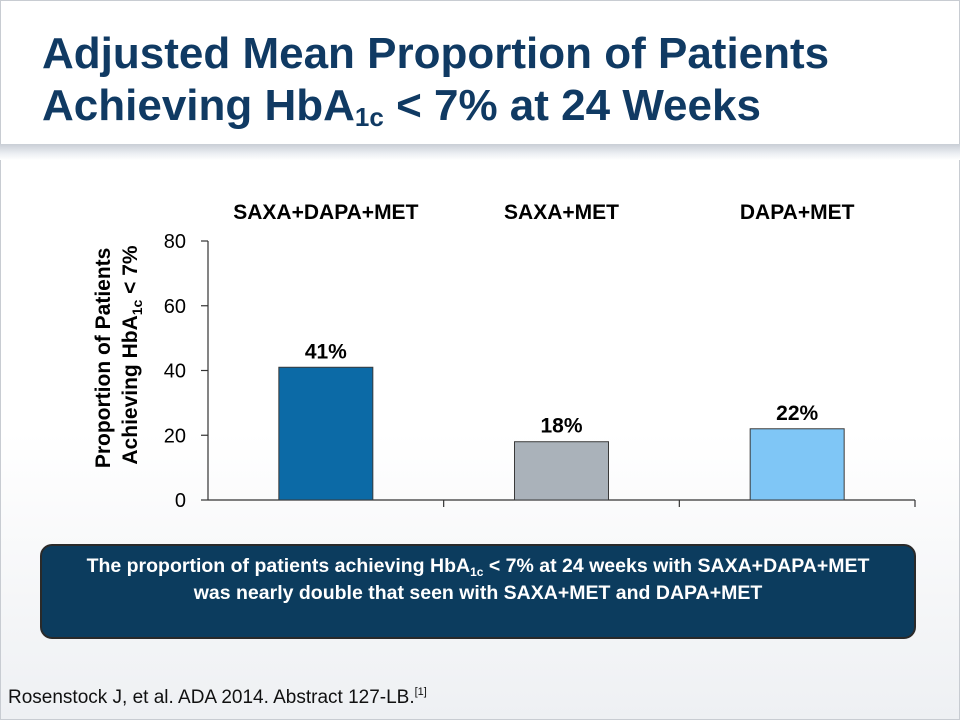 The height and width of the screenshot is (720, 960). What do you see at coordinates (369, 117) in the screenshot?
I see `title-line-2-sub: 1c` at bounding box center [369, 117].